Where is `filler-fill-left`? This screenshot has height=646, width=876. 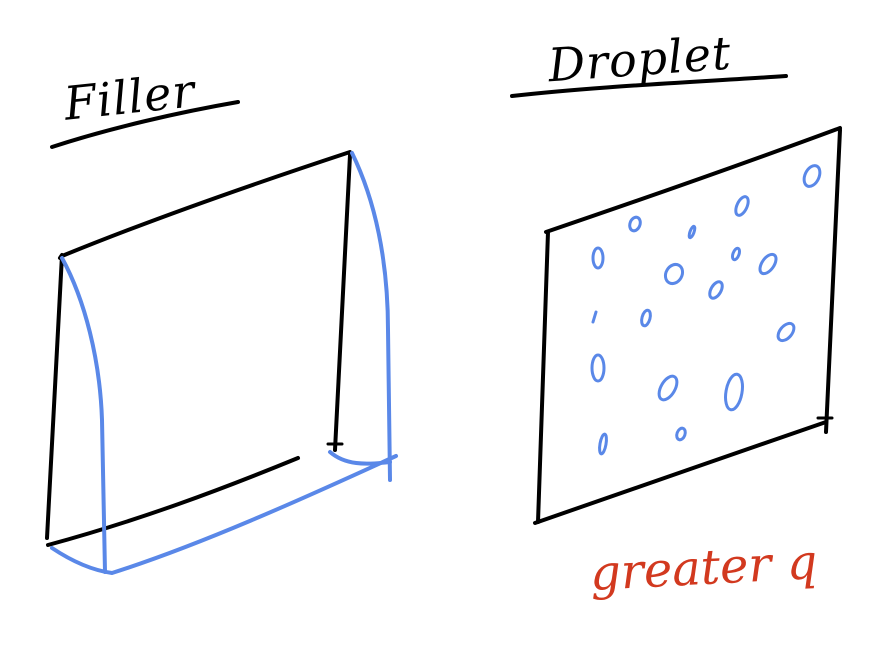 filler-fill-left is located at coordinates (83, 415).